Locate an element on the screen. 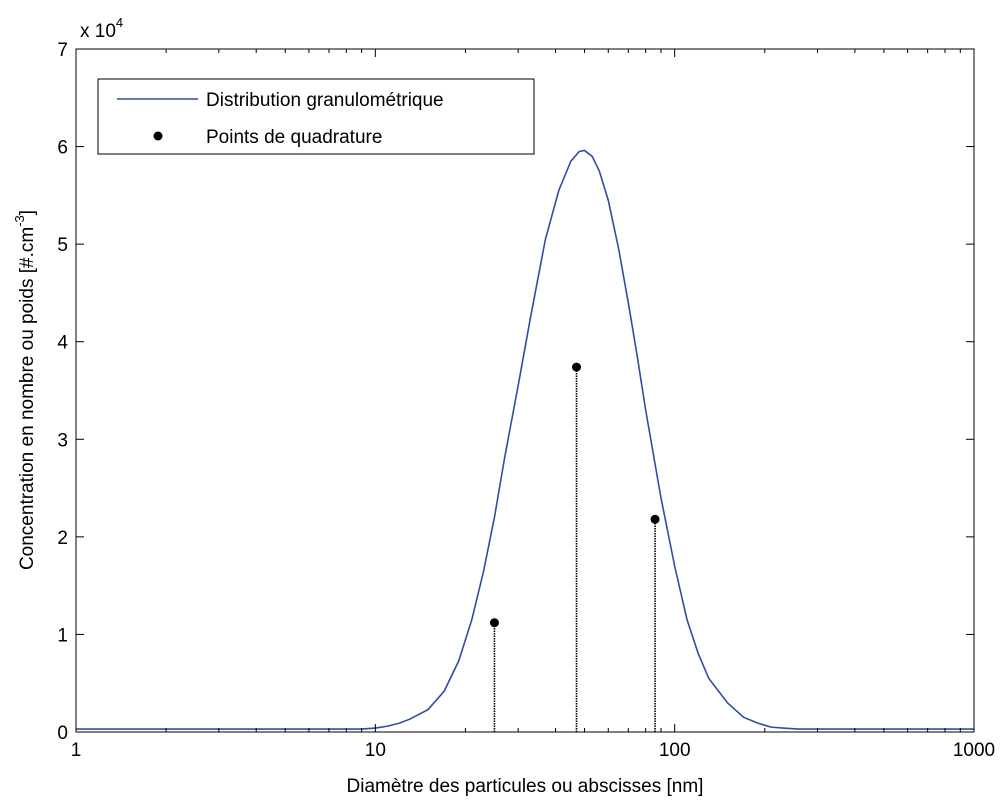 The height and width of the screenshot is (805, 1008). y-tick-label: 5 is located at coordinates (62, 245).